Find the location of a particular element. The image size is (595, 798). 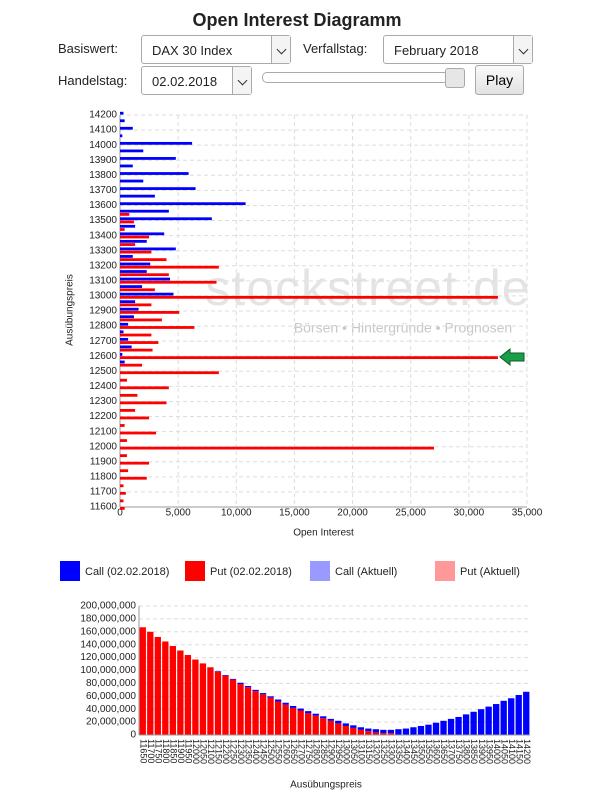

verfallstag-select: February 2018 is located at coordinates (458, 49).